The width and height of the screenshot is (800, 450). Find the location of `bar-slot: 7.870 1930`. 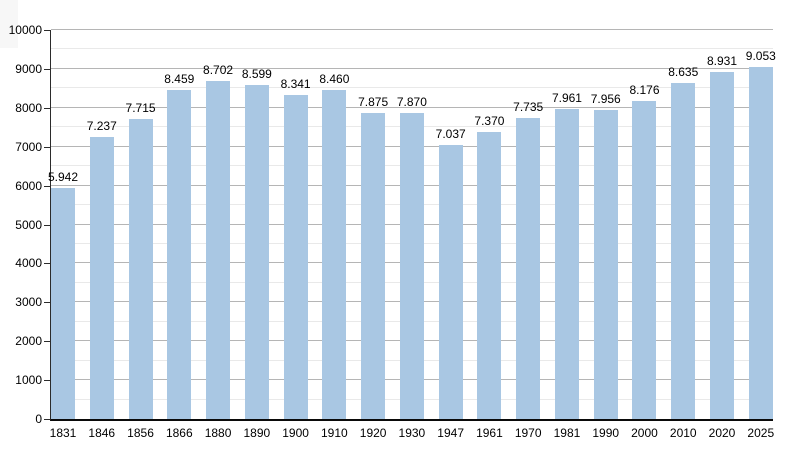

bar-slot: 7.870 1930 is located at coordinates (411, 235).